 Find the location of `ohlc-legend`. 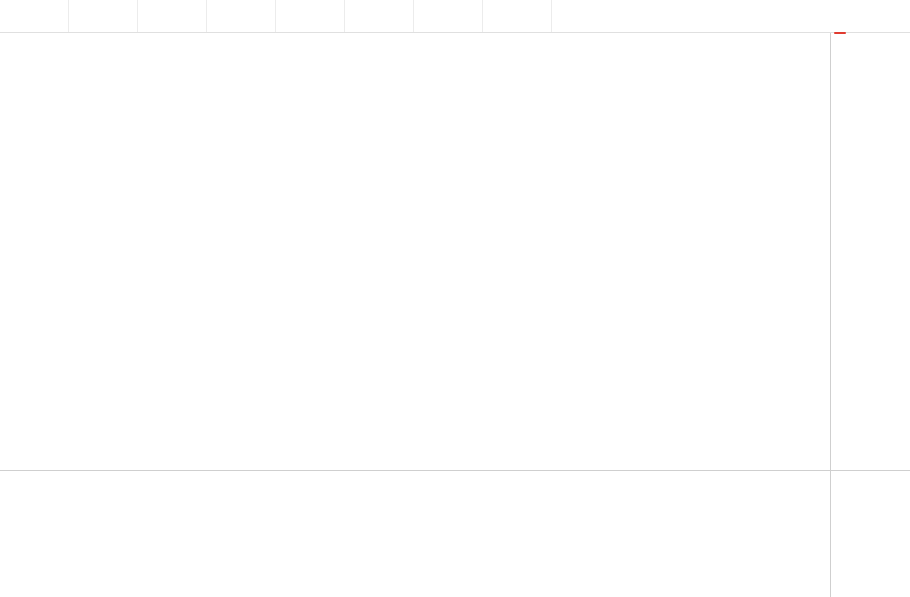

ohlc-legend is located at coordinates (33, 46).